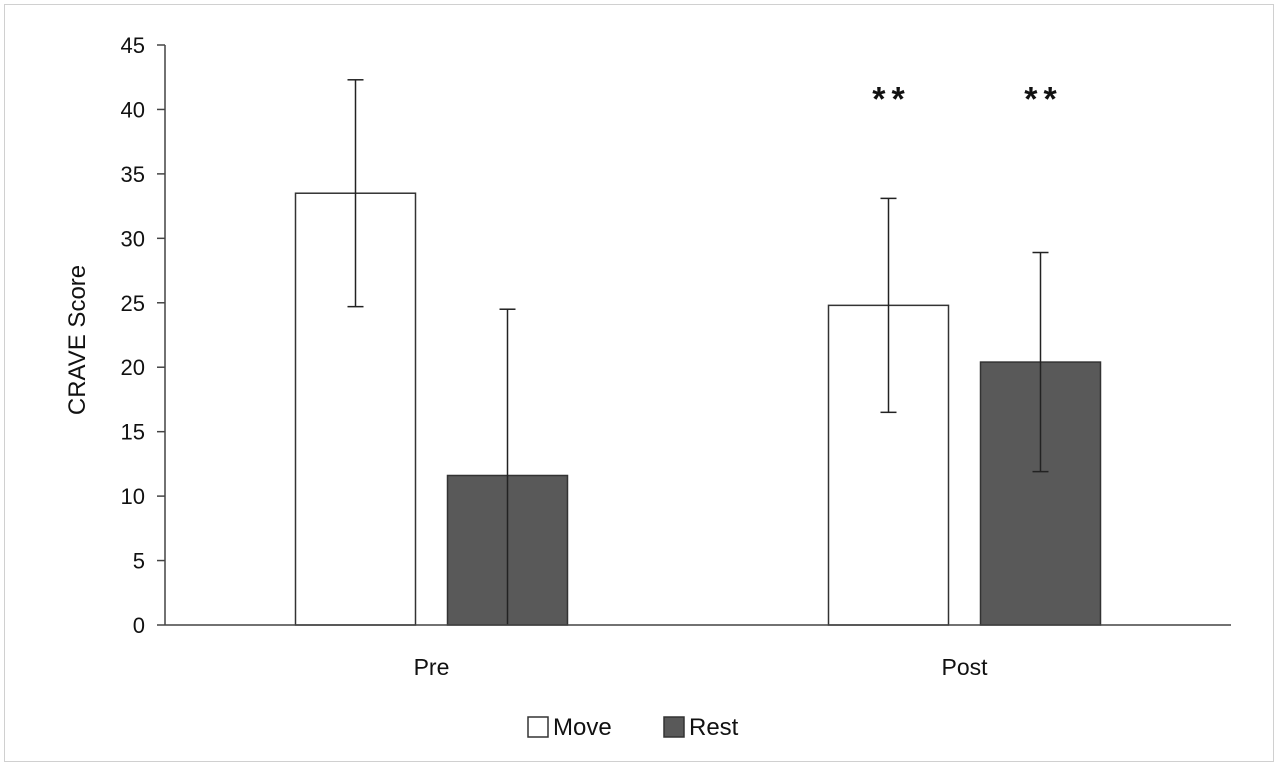 Image resolution: width=1280 pixels, height=768 pixels. What do you see at coordinates (355, 193) in the screenshot?
I see `error-bar-pre-move` at bounding box center [355, 193].